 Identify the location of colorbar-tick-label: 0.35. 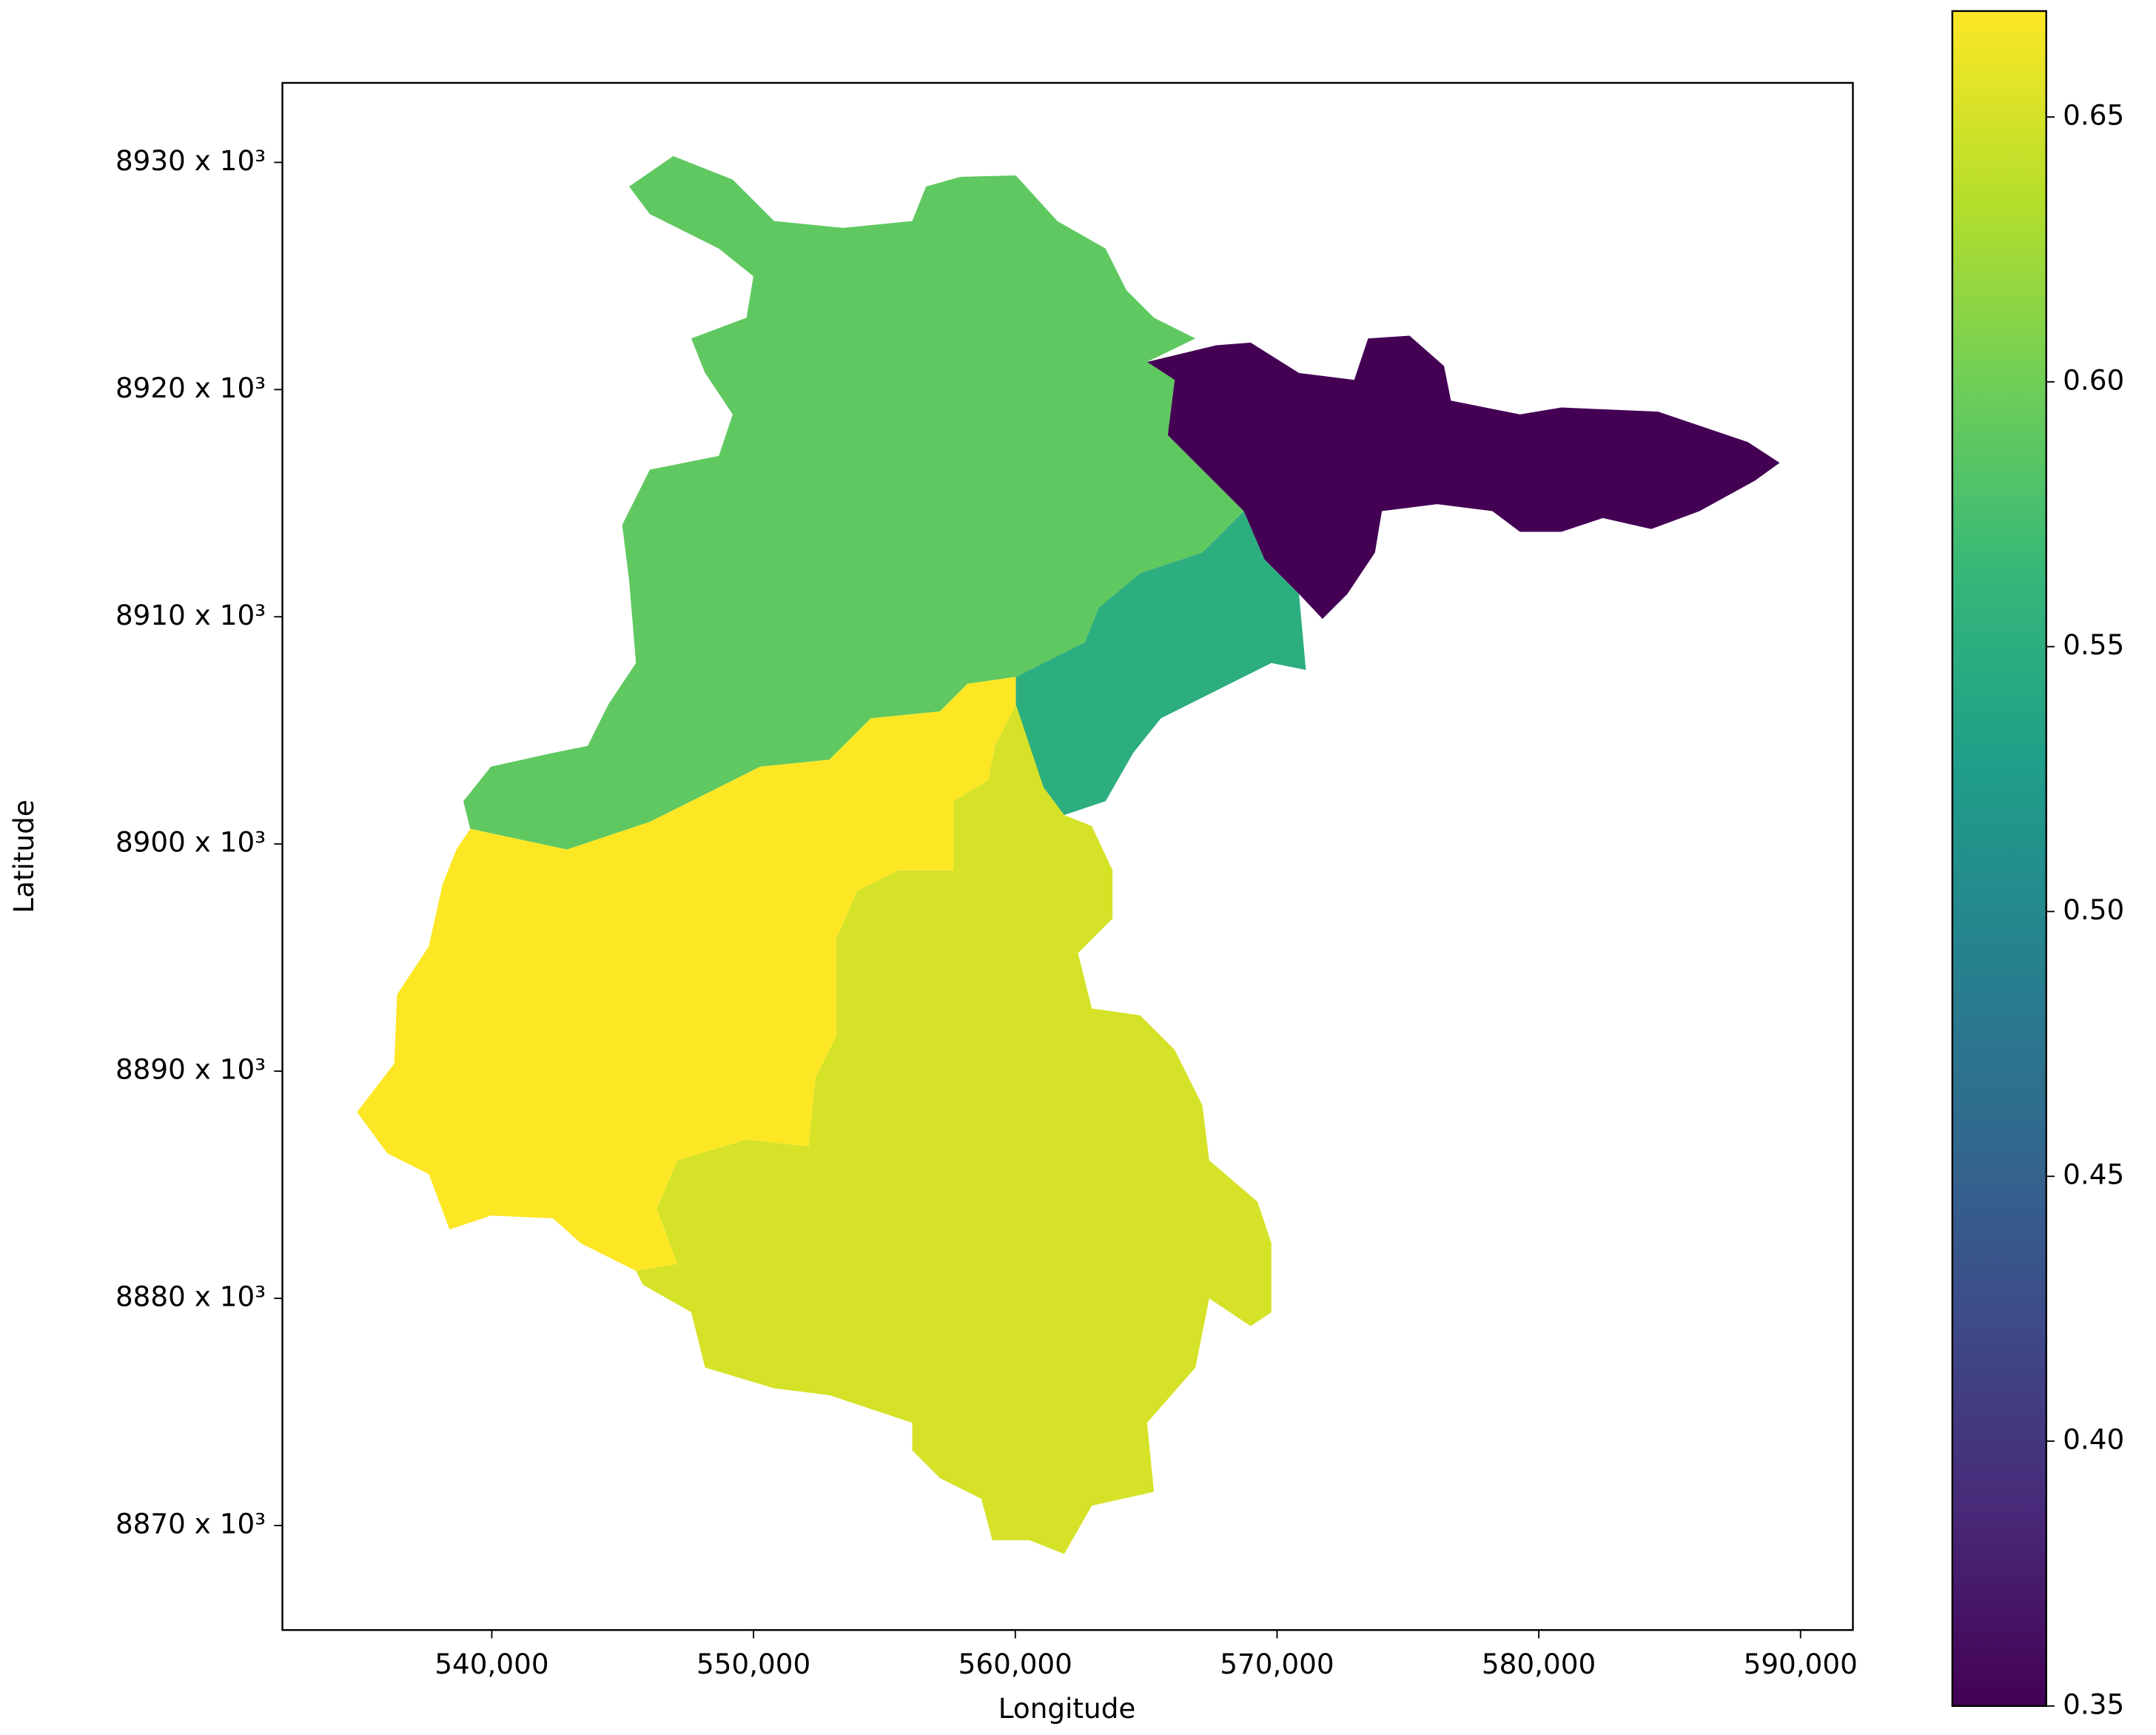
(2093, 1704).